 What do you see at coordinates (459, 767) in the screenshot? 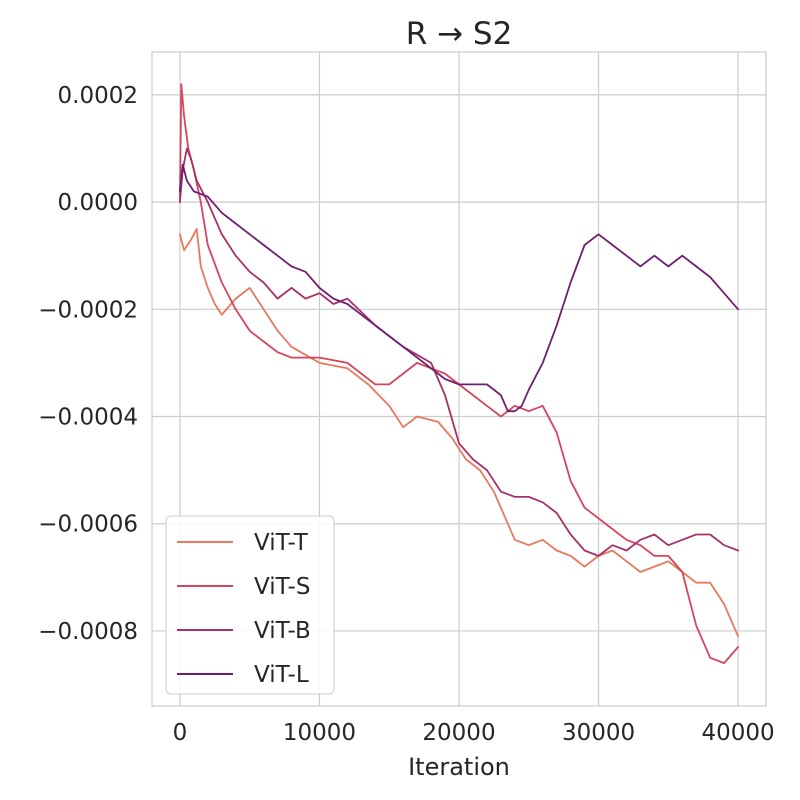
I see `x-axis-label: Iteration` at bounding box center [459, 767].